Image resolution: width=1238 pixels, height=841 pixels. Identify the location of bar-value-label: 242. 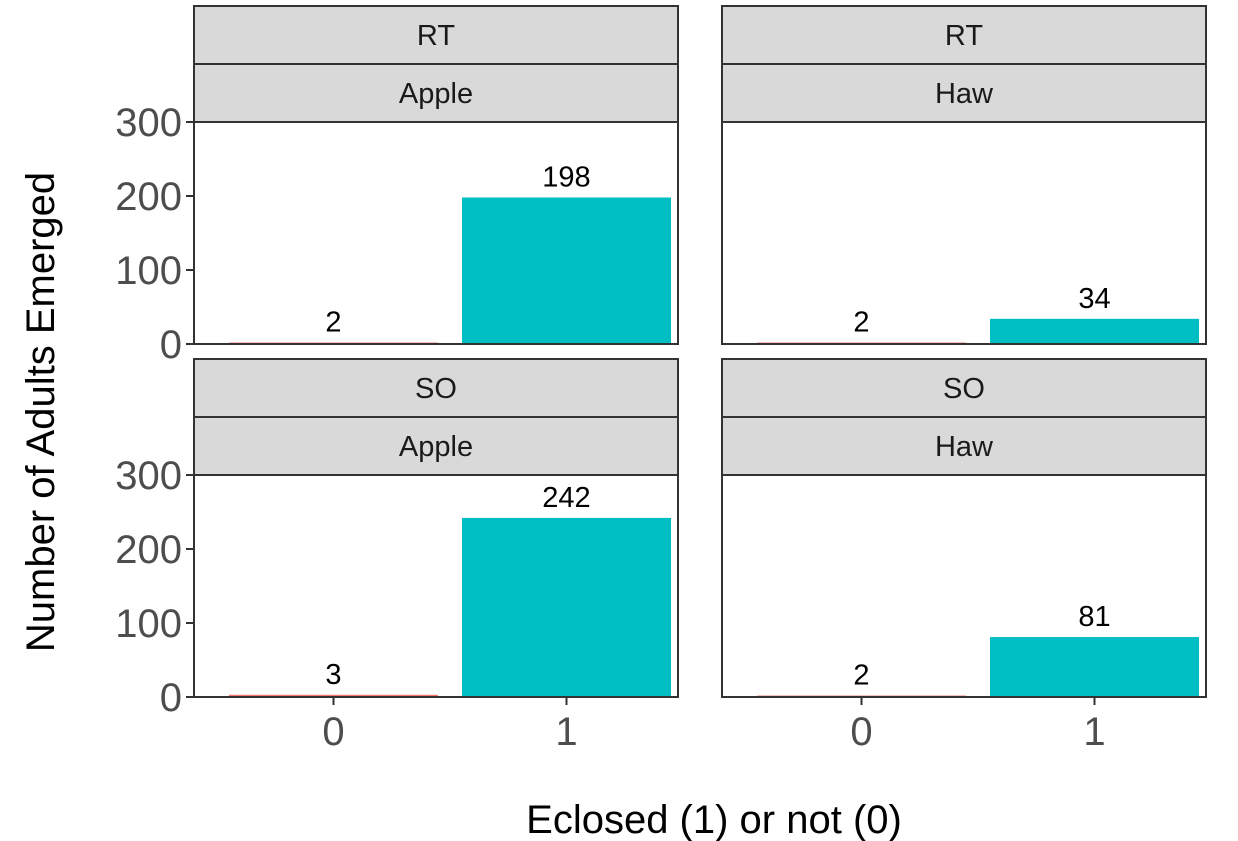
(566, 498).